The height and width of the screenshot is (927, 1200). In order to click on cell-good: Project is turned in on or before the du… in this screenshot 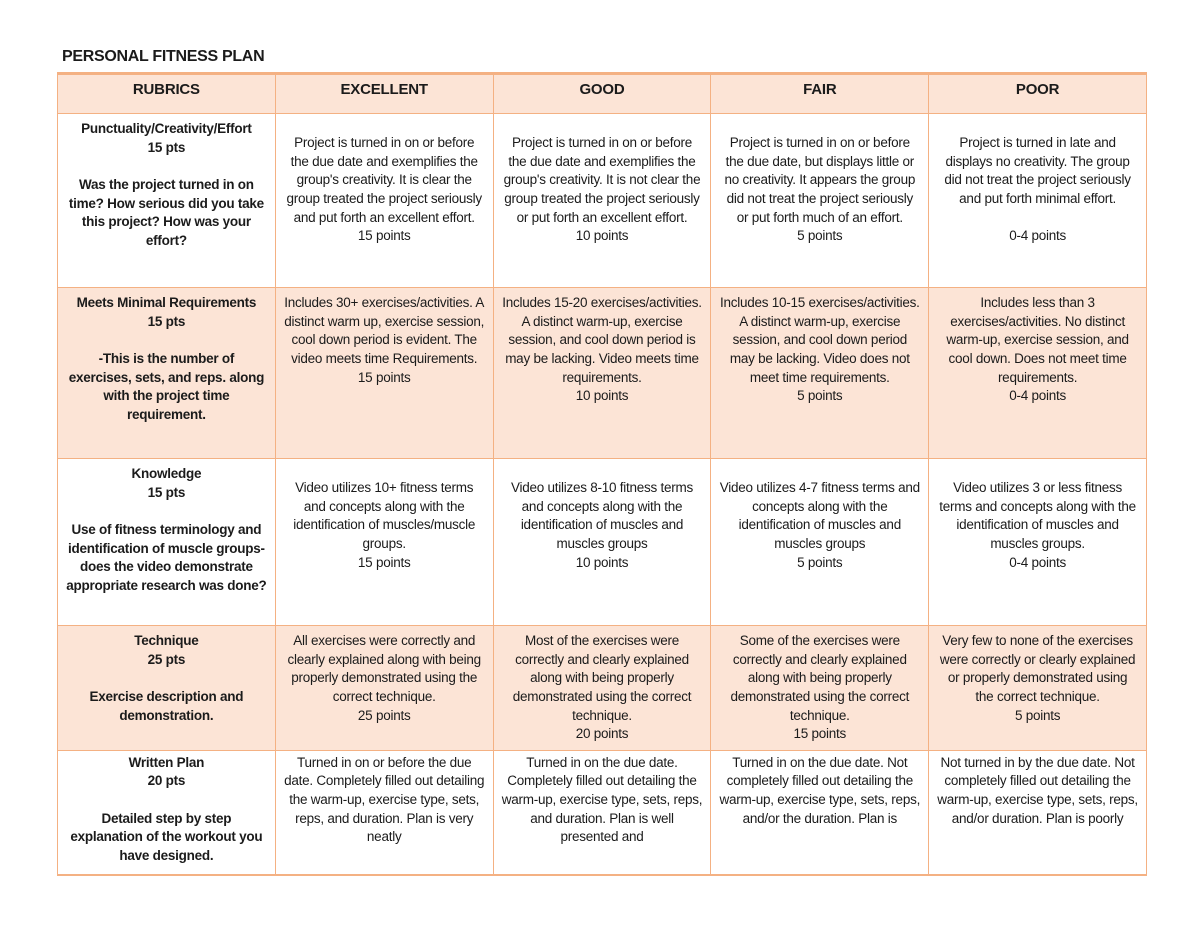, I will do `click(602, 200)`.